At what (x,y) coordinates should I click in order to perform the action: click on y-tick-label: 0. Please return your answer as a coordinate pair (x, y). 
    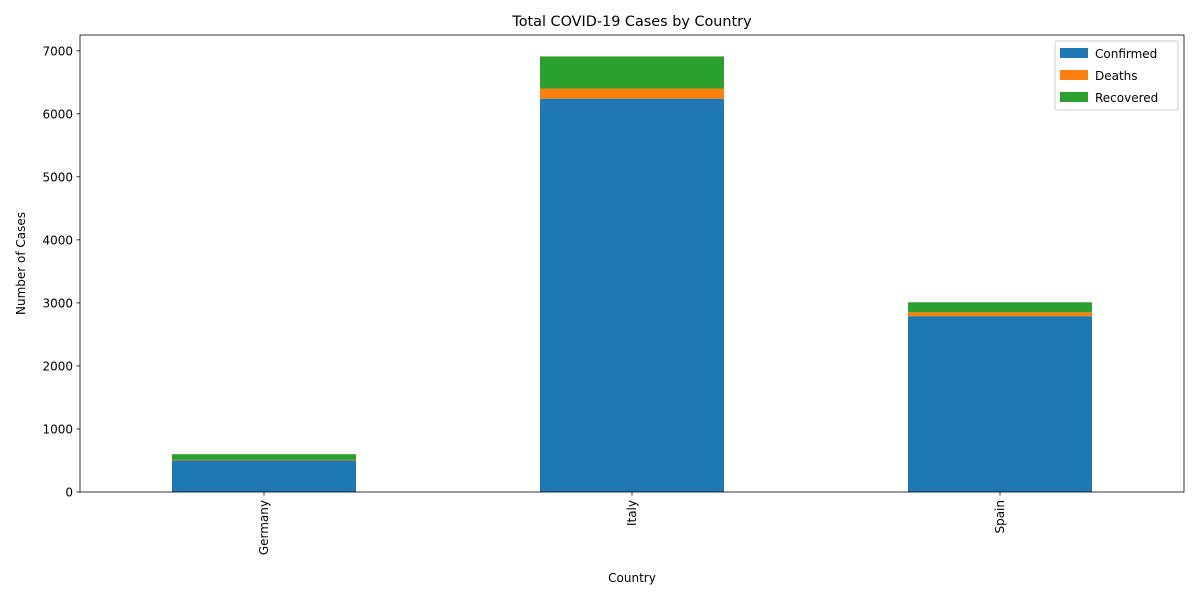
    Looking at the image, I should click on (69, 493).